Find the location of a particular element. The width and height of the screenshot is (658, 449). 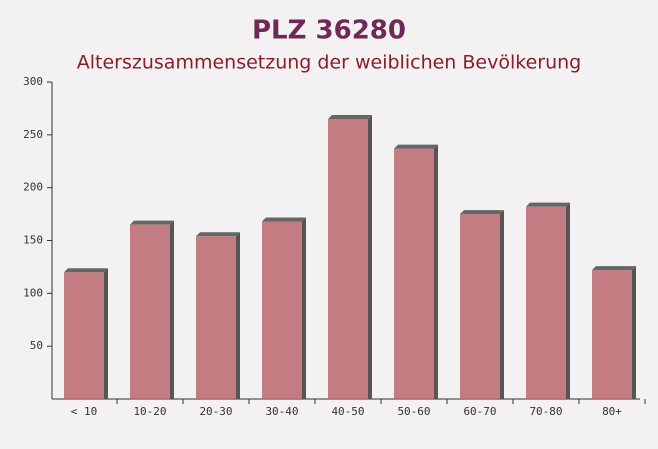

y-tick-label: 100 is located at coordinates (33, 292).